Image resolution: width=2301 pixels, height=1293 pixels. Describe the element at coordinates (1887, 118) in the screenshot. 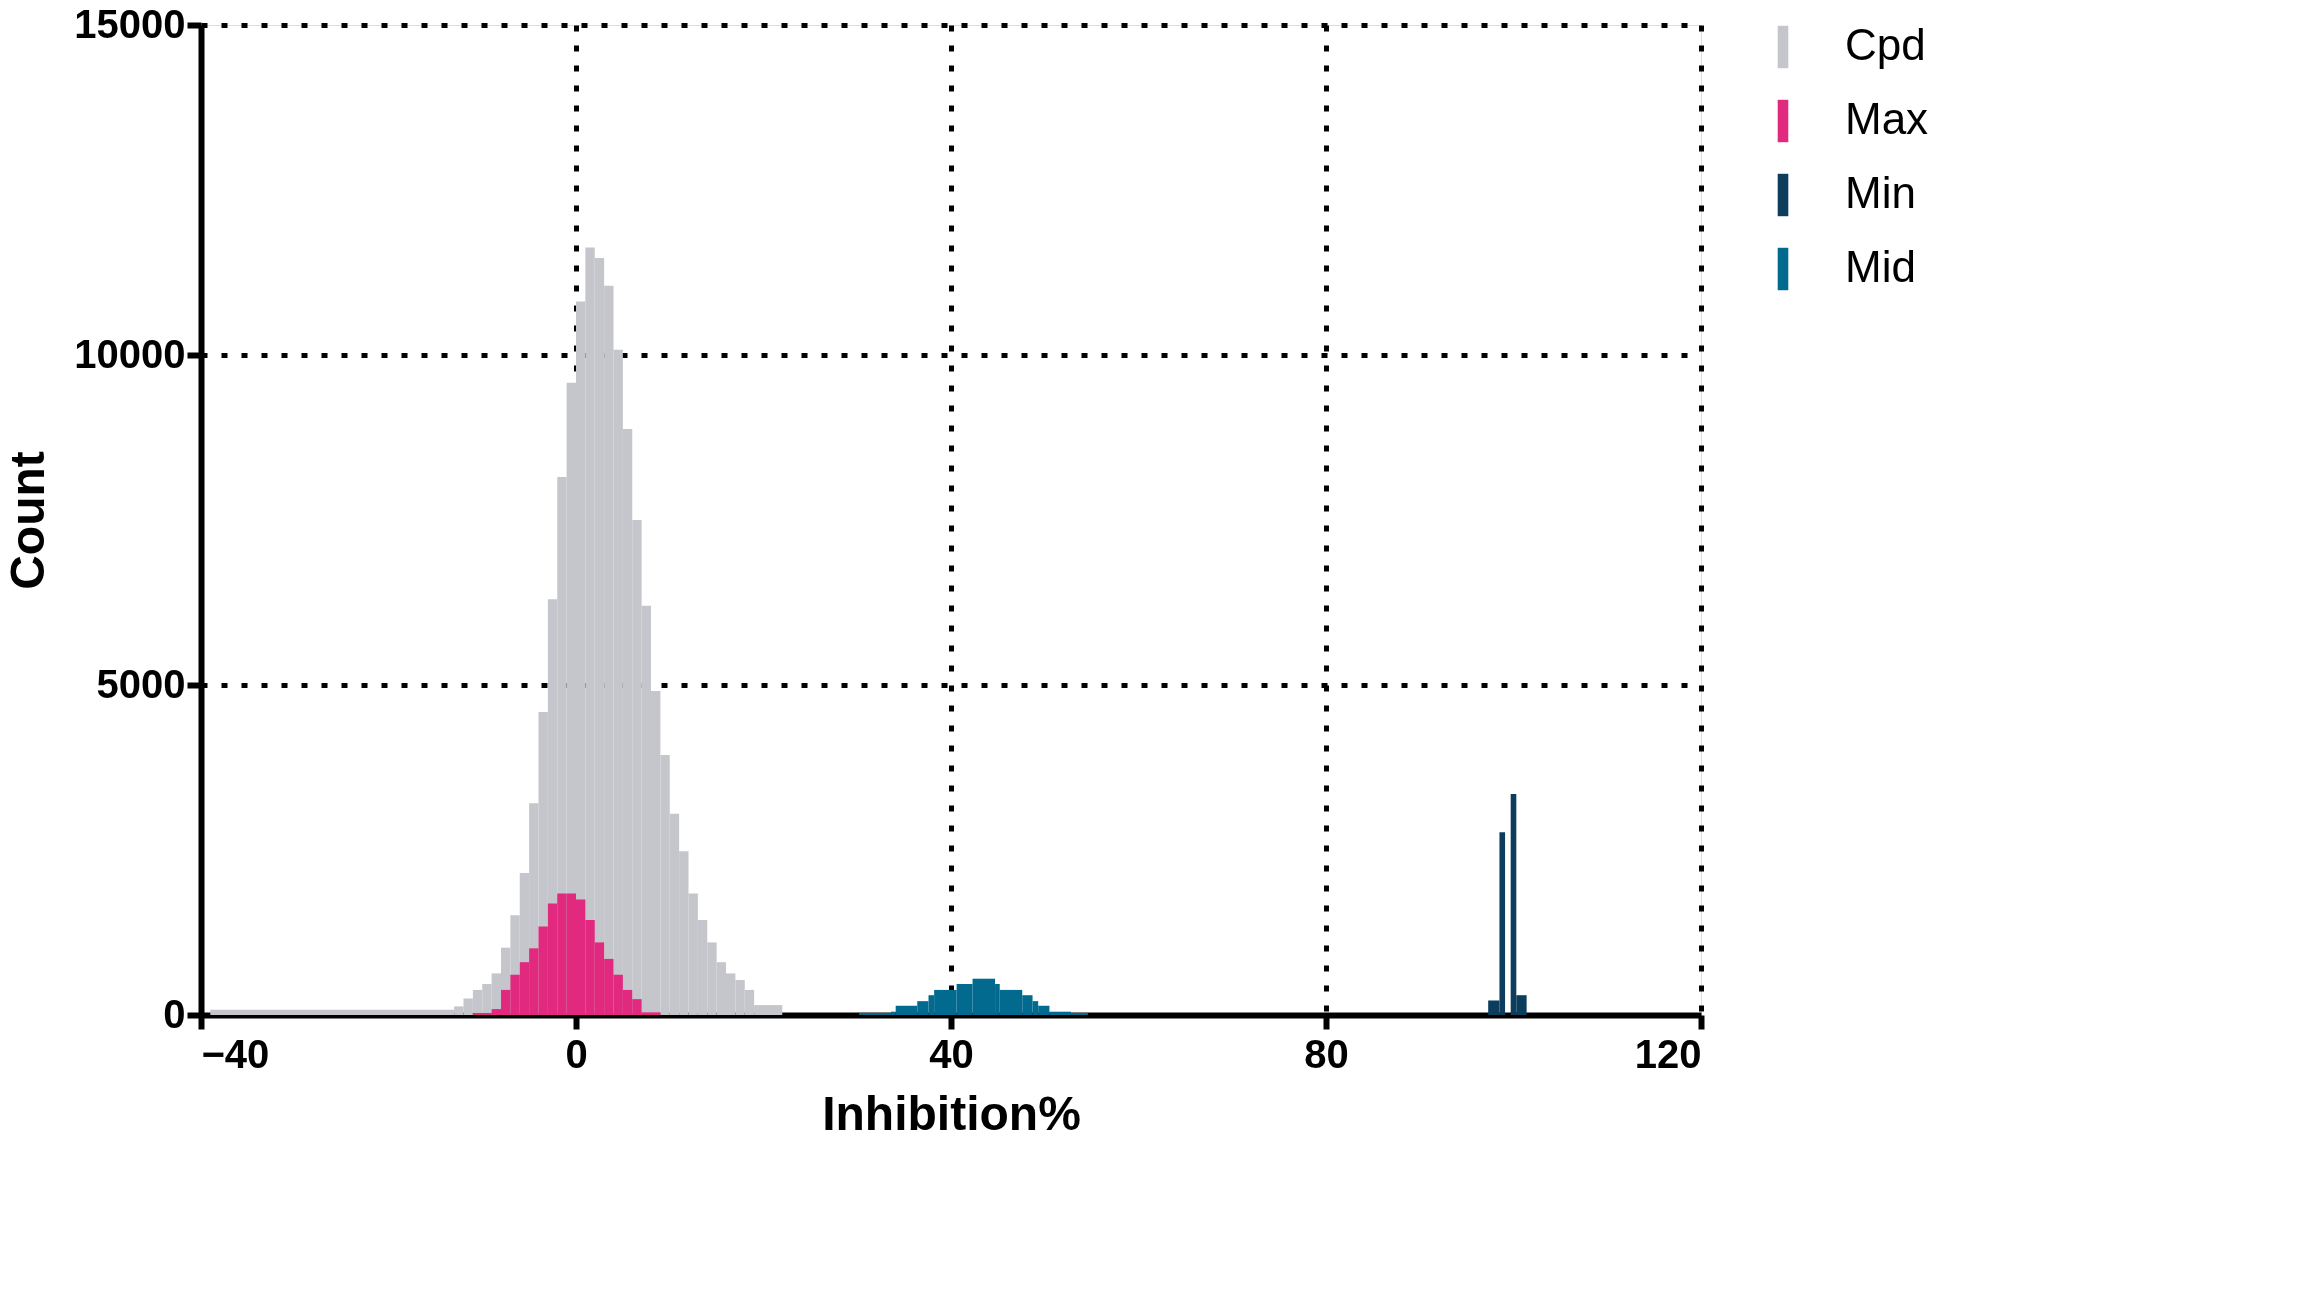

I see `legend-label: Max` at that location.